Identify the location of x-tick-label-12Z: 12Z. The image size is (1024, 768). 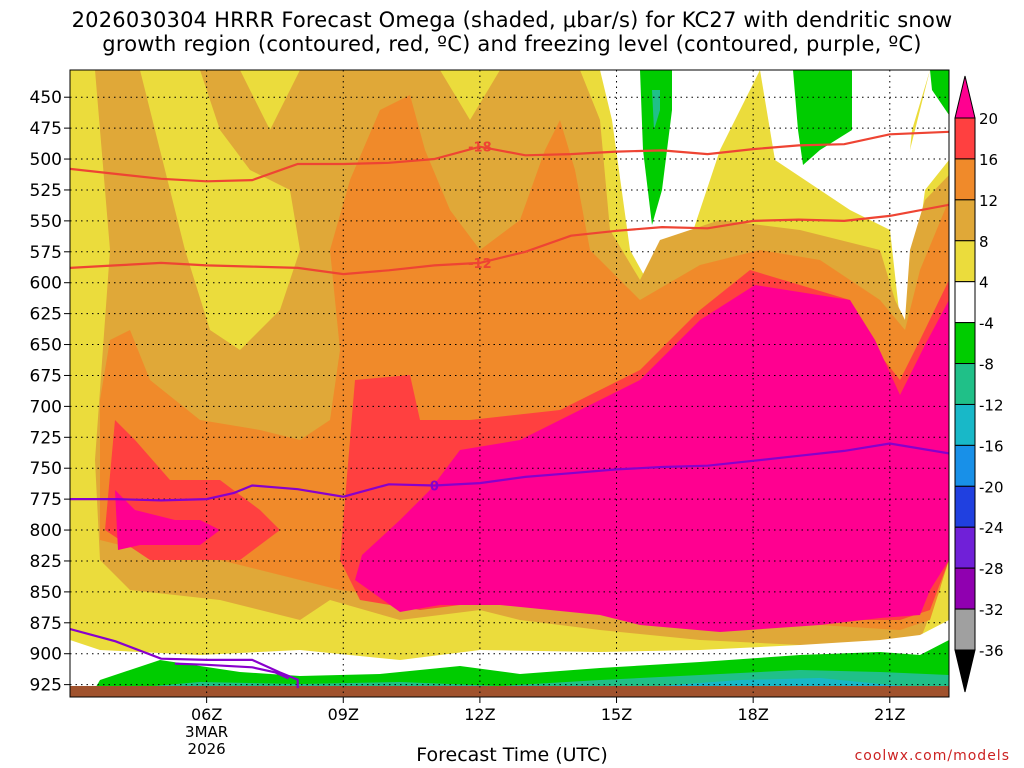
(479, 714).